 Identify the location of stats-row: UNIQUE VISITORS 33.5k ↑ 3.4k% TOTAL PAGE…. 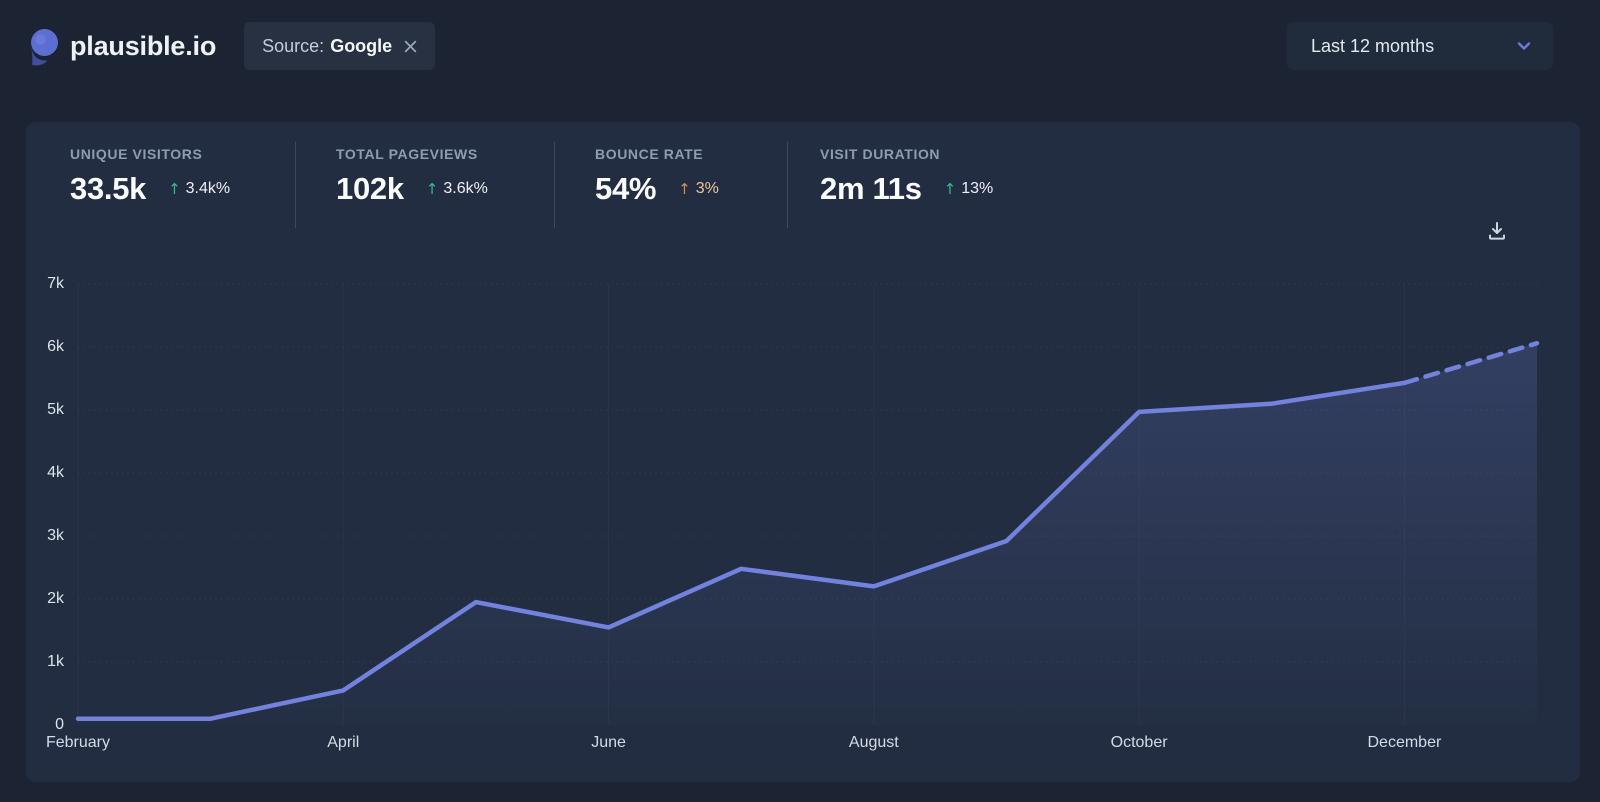
(557, 185).